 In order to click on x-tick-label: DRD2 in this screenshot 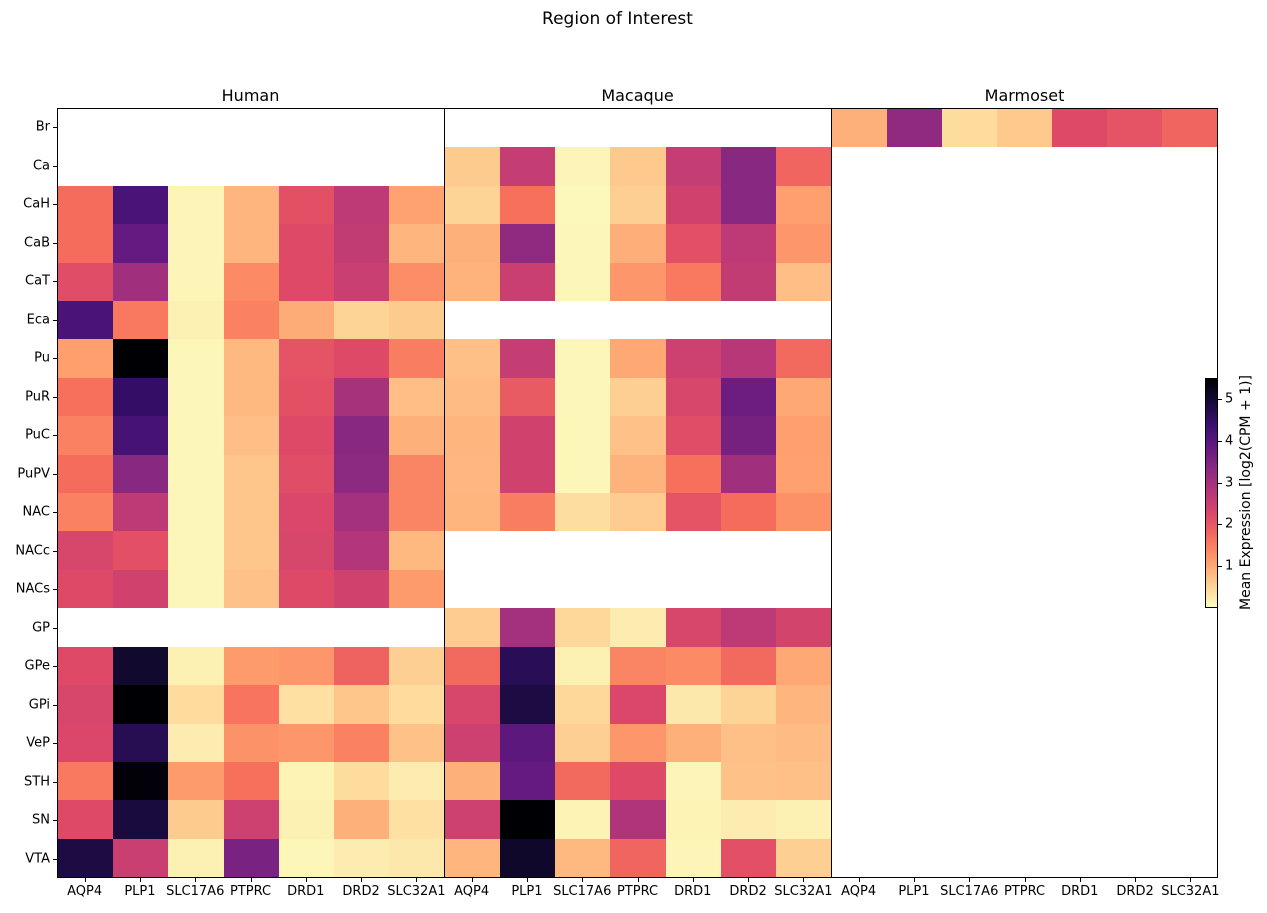, I will do `click(748, 891)`.